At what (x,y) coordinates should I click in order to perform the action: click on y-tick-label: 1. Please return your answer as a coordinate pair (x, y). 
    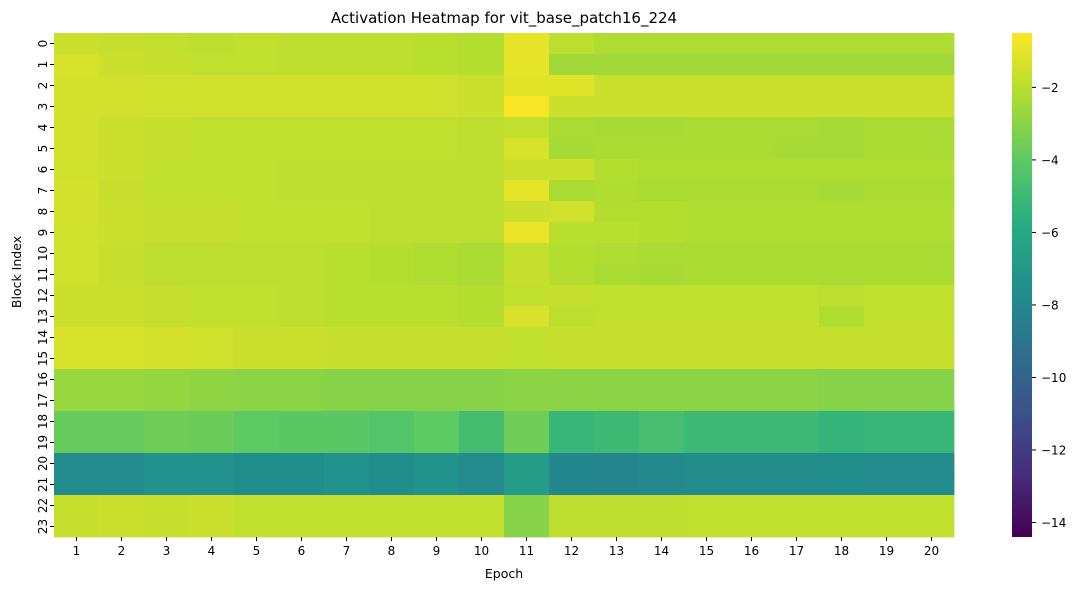
    Looking at the image, I should click on (43, 65).